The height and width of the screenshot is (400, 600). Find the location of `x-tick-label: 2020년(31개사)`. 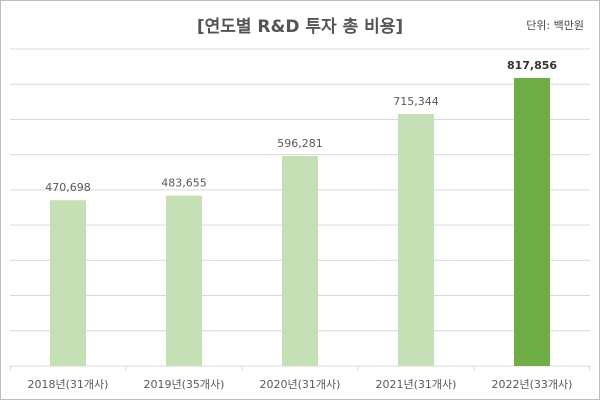

x-tick-label: 2020년(31개사) is located at coordinates (300, 384).